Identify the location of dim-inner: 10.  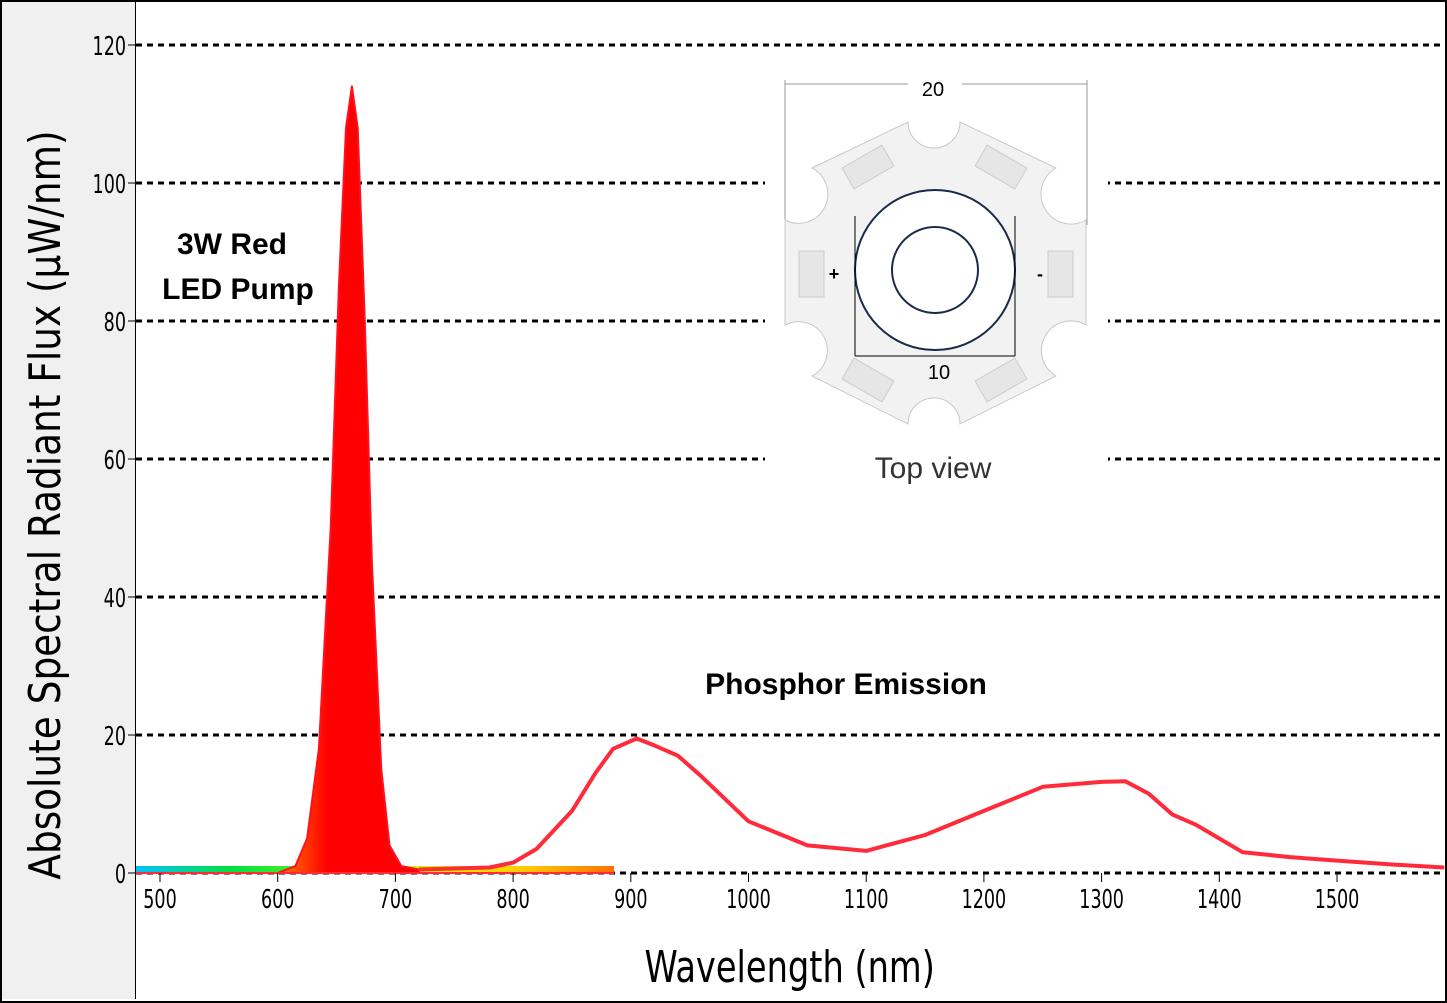
(939, 373).